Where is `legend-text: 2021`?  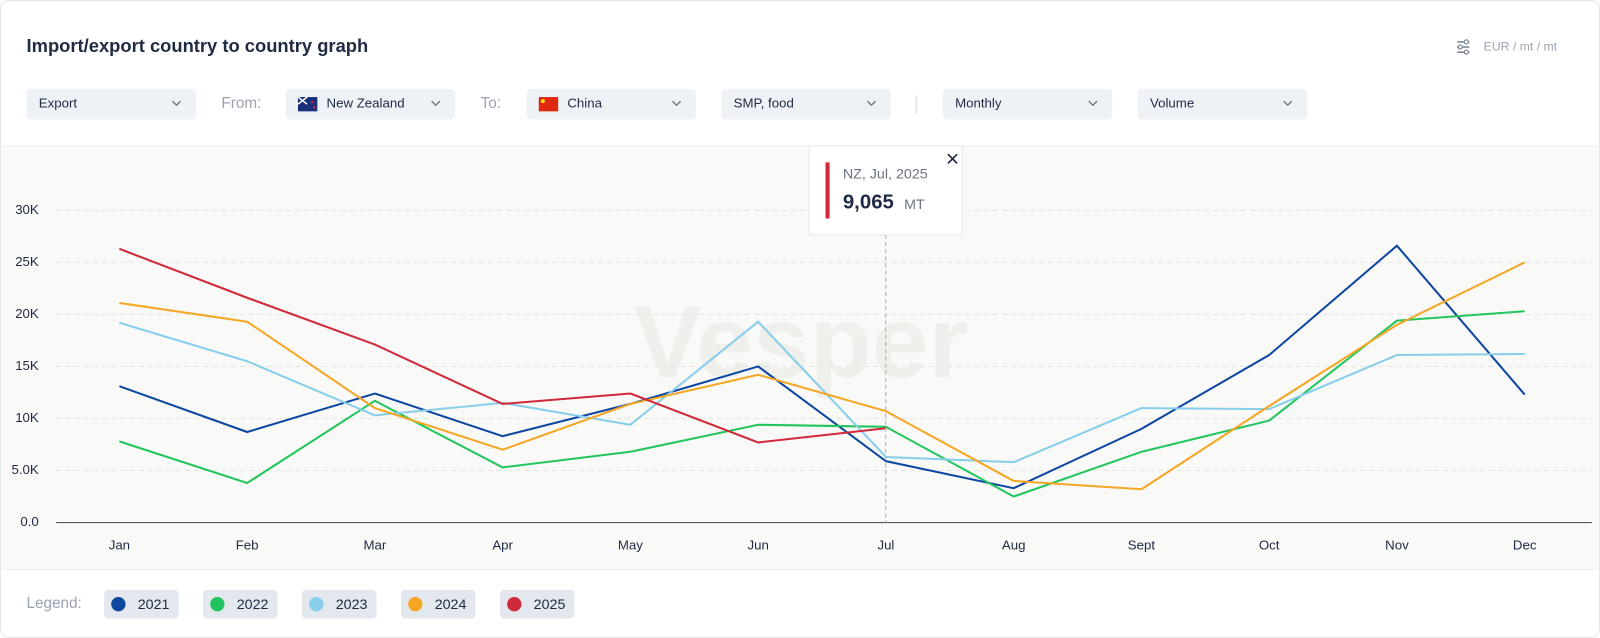
legend-text: 2021 is located at coordinates (154, 605).